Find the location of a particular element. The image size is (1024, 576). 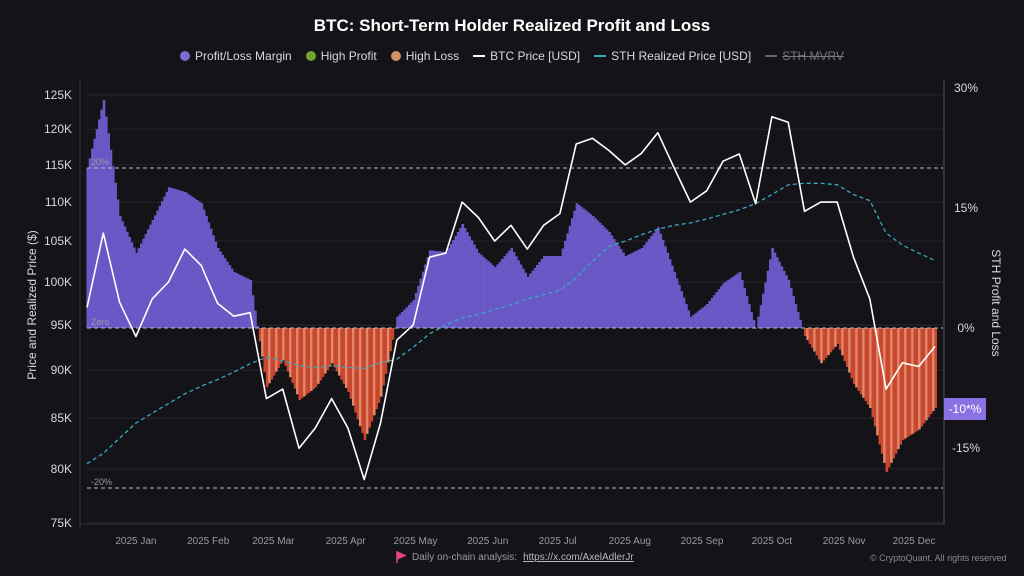

x-tick: 2025 Aug is located at coordinates (630, 541).